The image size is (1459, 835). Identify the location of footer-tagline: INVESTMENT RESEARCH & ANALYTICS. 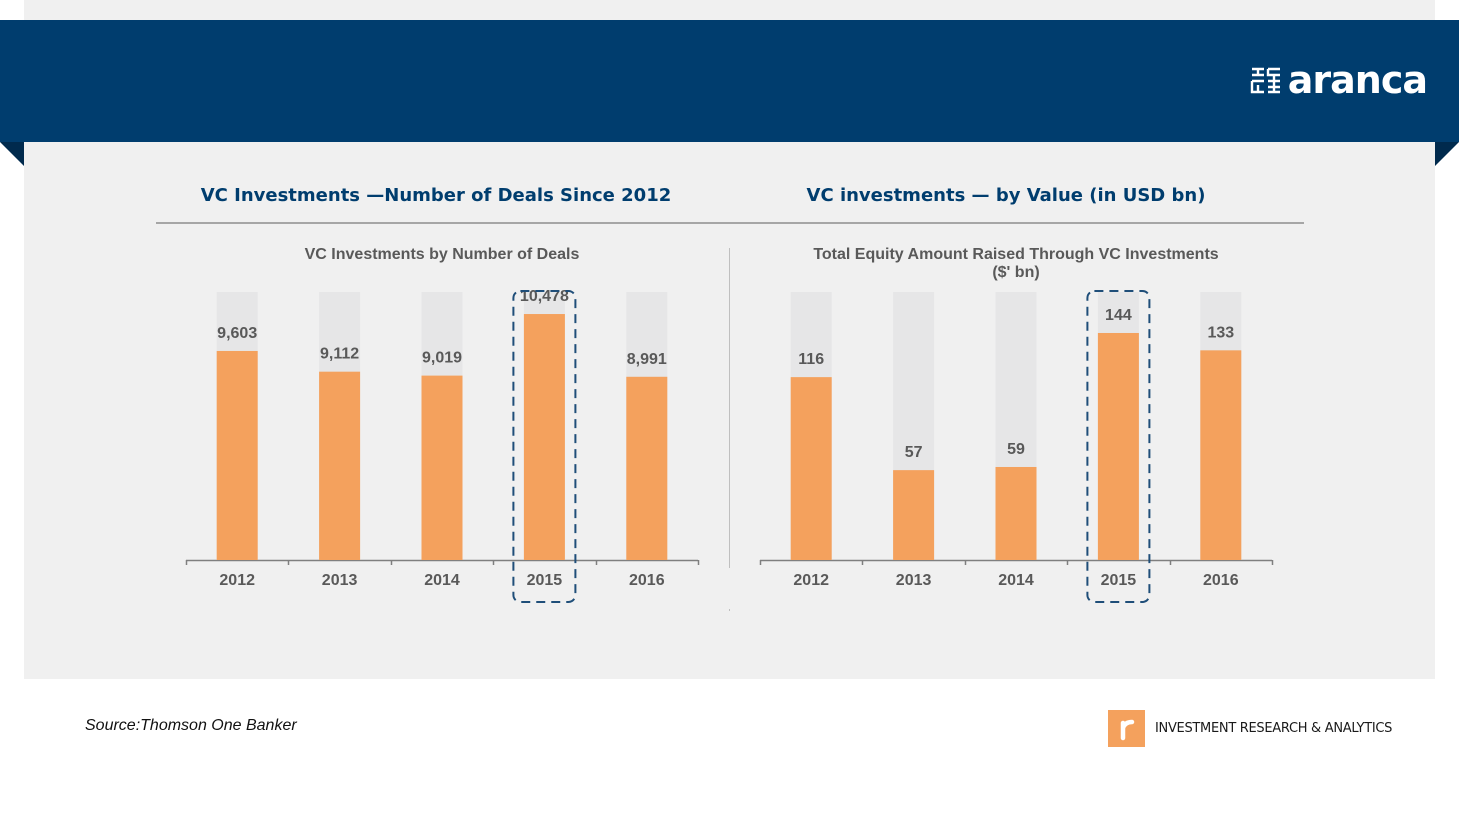
(1274, 728).